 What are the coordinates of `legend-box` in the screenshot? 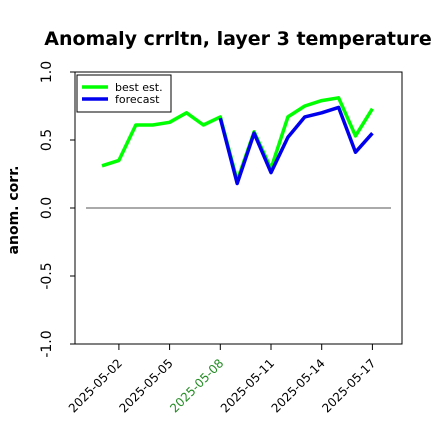 It's located at (124, 93).